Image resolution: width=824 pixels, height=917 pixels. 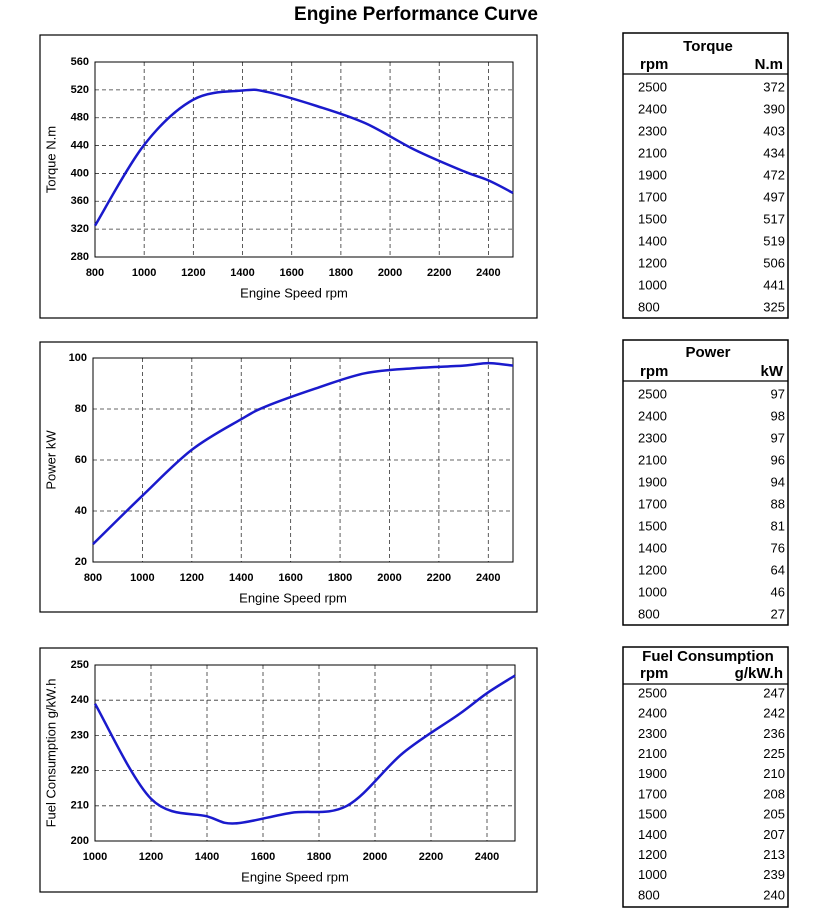 I want to click on table-cell: 236, so click(x=774, y=733).